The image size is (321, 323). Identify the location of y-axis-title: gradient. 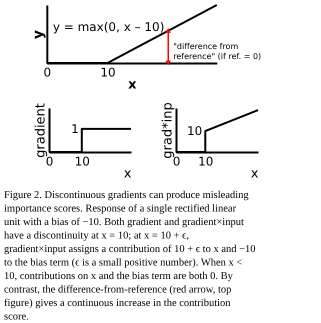
(41, 130).